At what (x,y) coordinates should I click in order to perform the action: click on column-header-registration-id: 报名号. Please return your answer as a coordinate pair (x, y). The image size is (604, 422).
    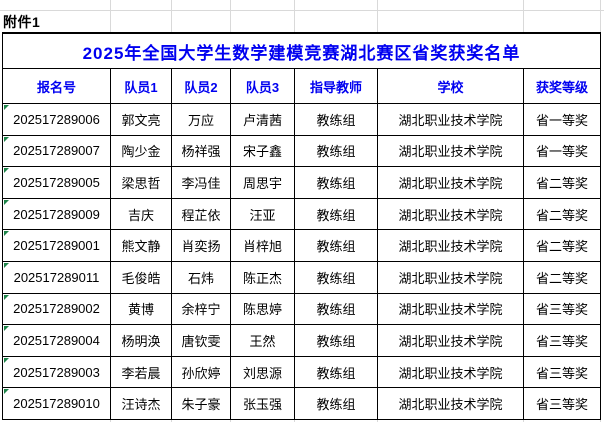
    Looking at the image, I should click on (56, 86).